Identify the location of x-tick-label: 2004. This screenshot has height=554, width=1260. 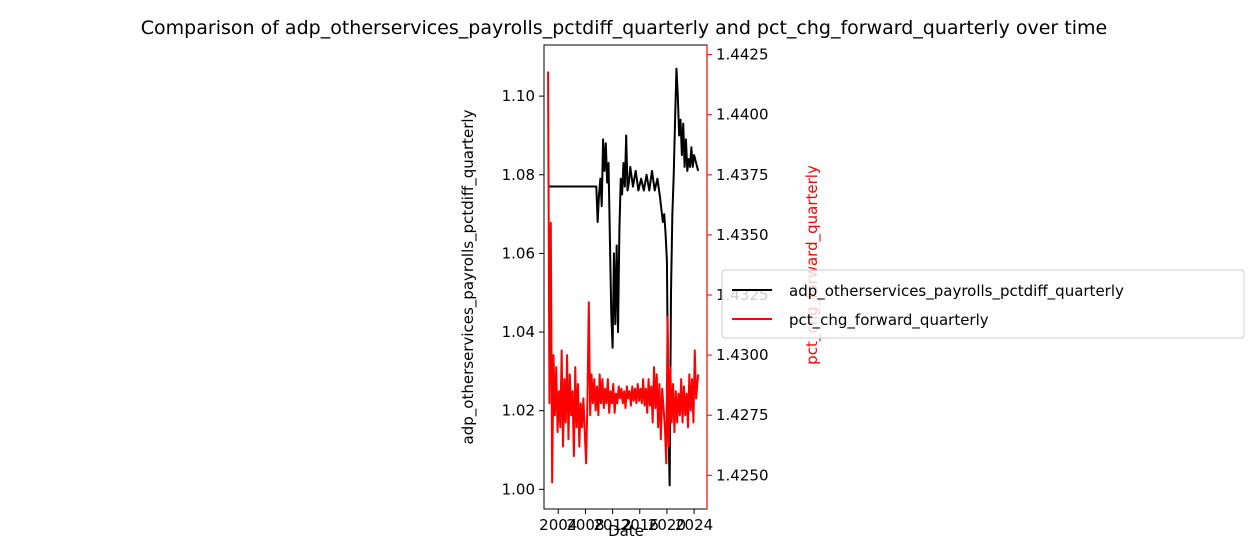
(558, 525).